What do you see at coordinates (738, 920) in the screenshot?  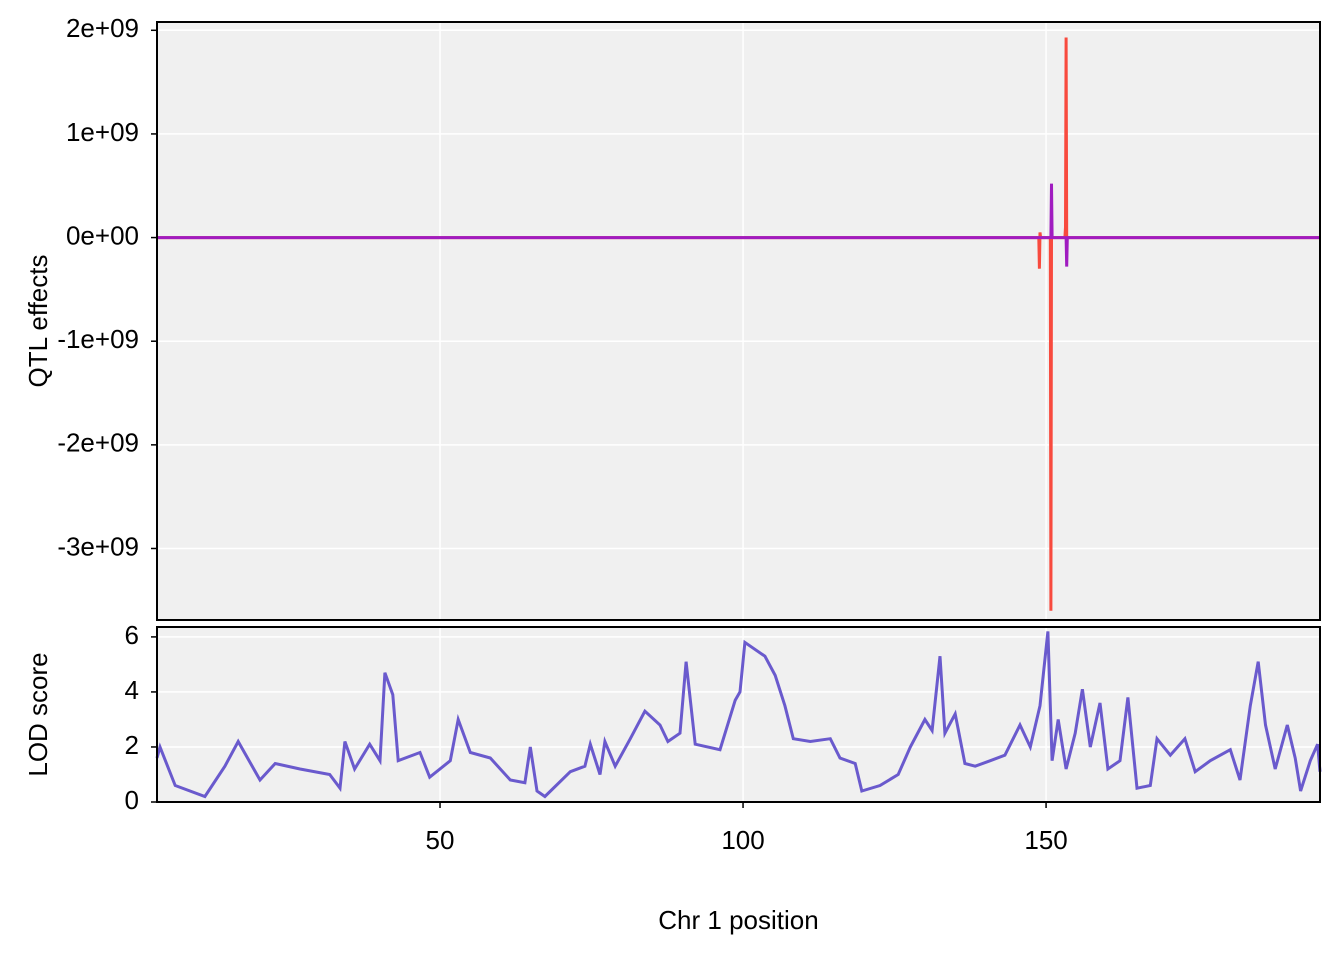 I see `x-axis-label: Chr 1 position` at bounding box center [738, 920].